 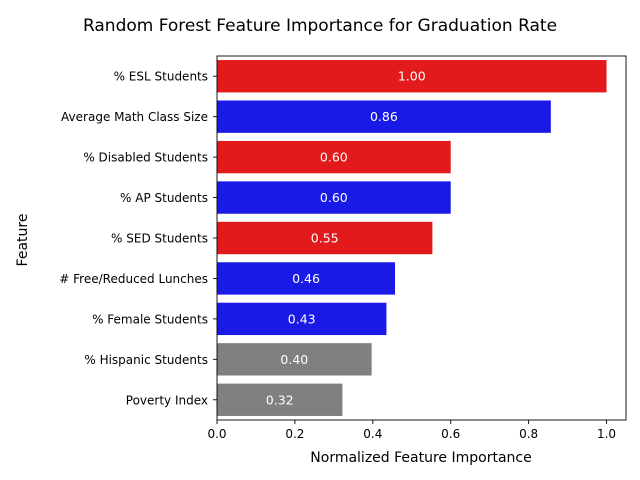 What do you see at coordinates (528, 434) in the screenshot?
I see `x-tick-label: 0.8` at bounding box center [528, 434].